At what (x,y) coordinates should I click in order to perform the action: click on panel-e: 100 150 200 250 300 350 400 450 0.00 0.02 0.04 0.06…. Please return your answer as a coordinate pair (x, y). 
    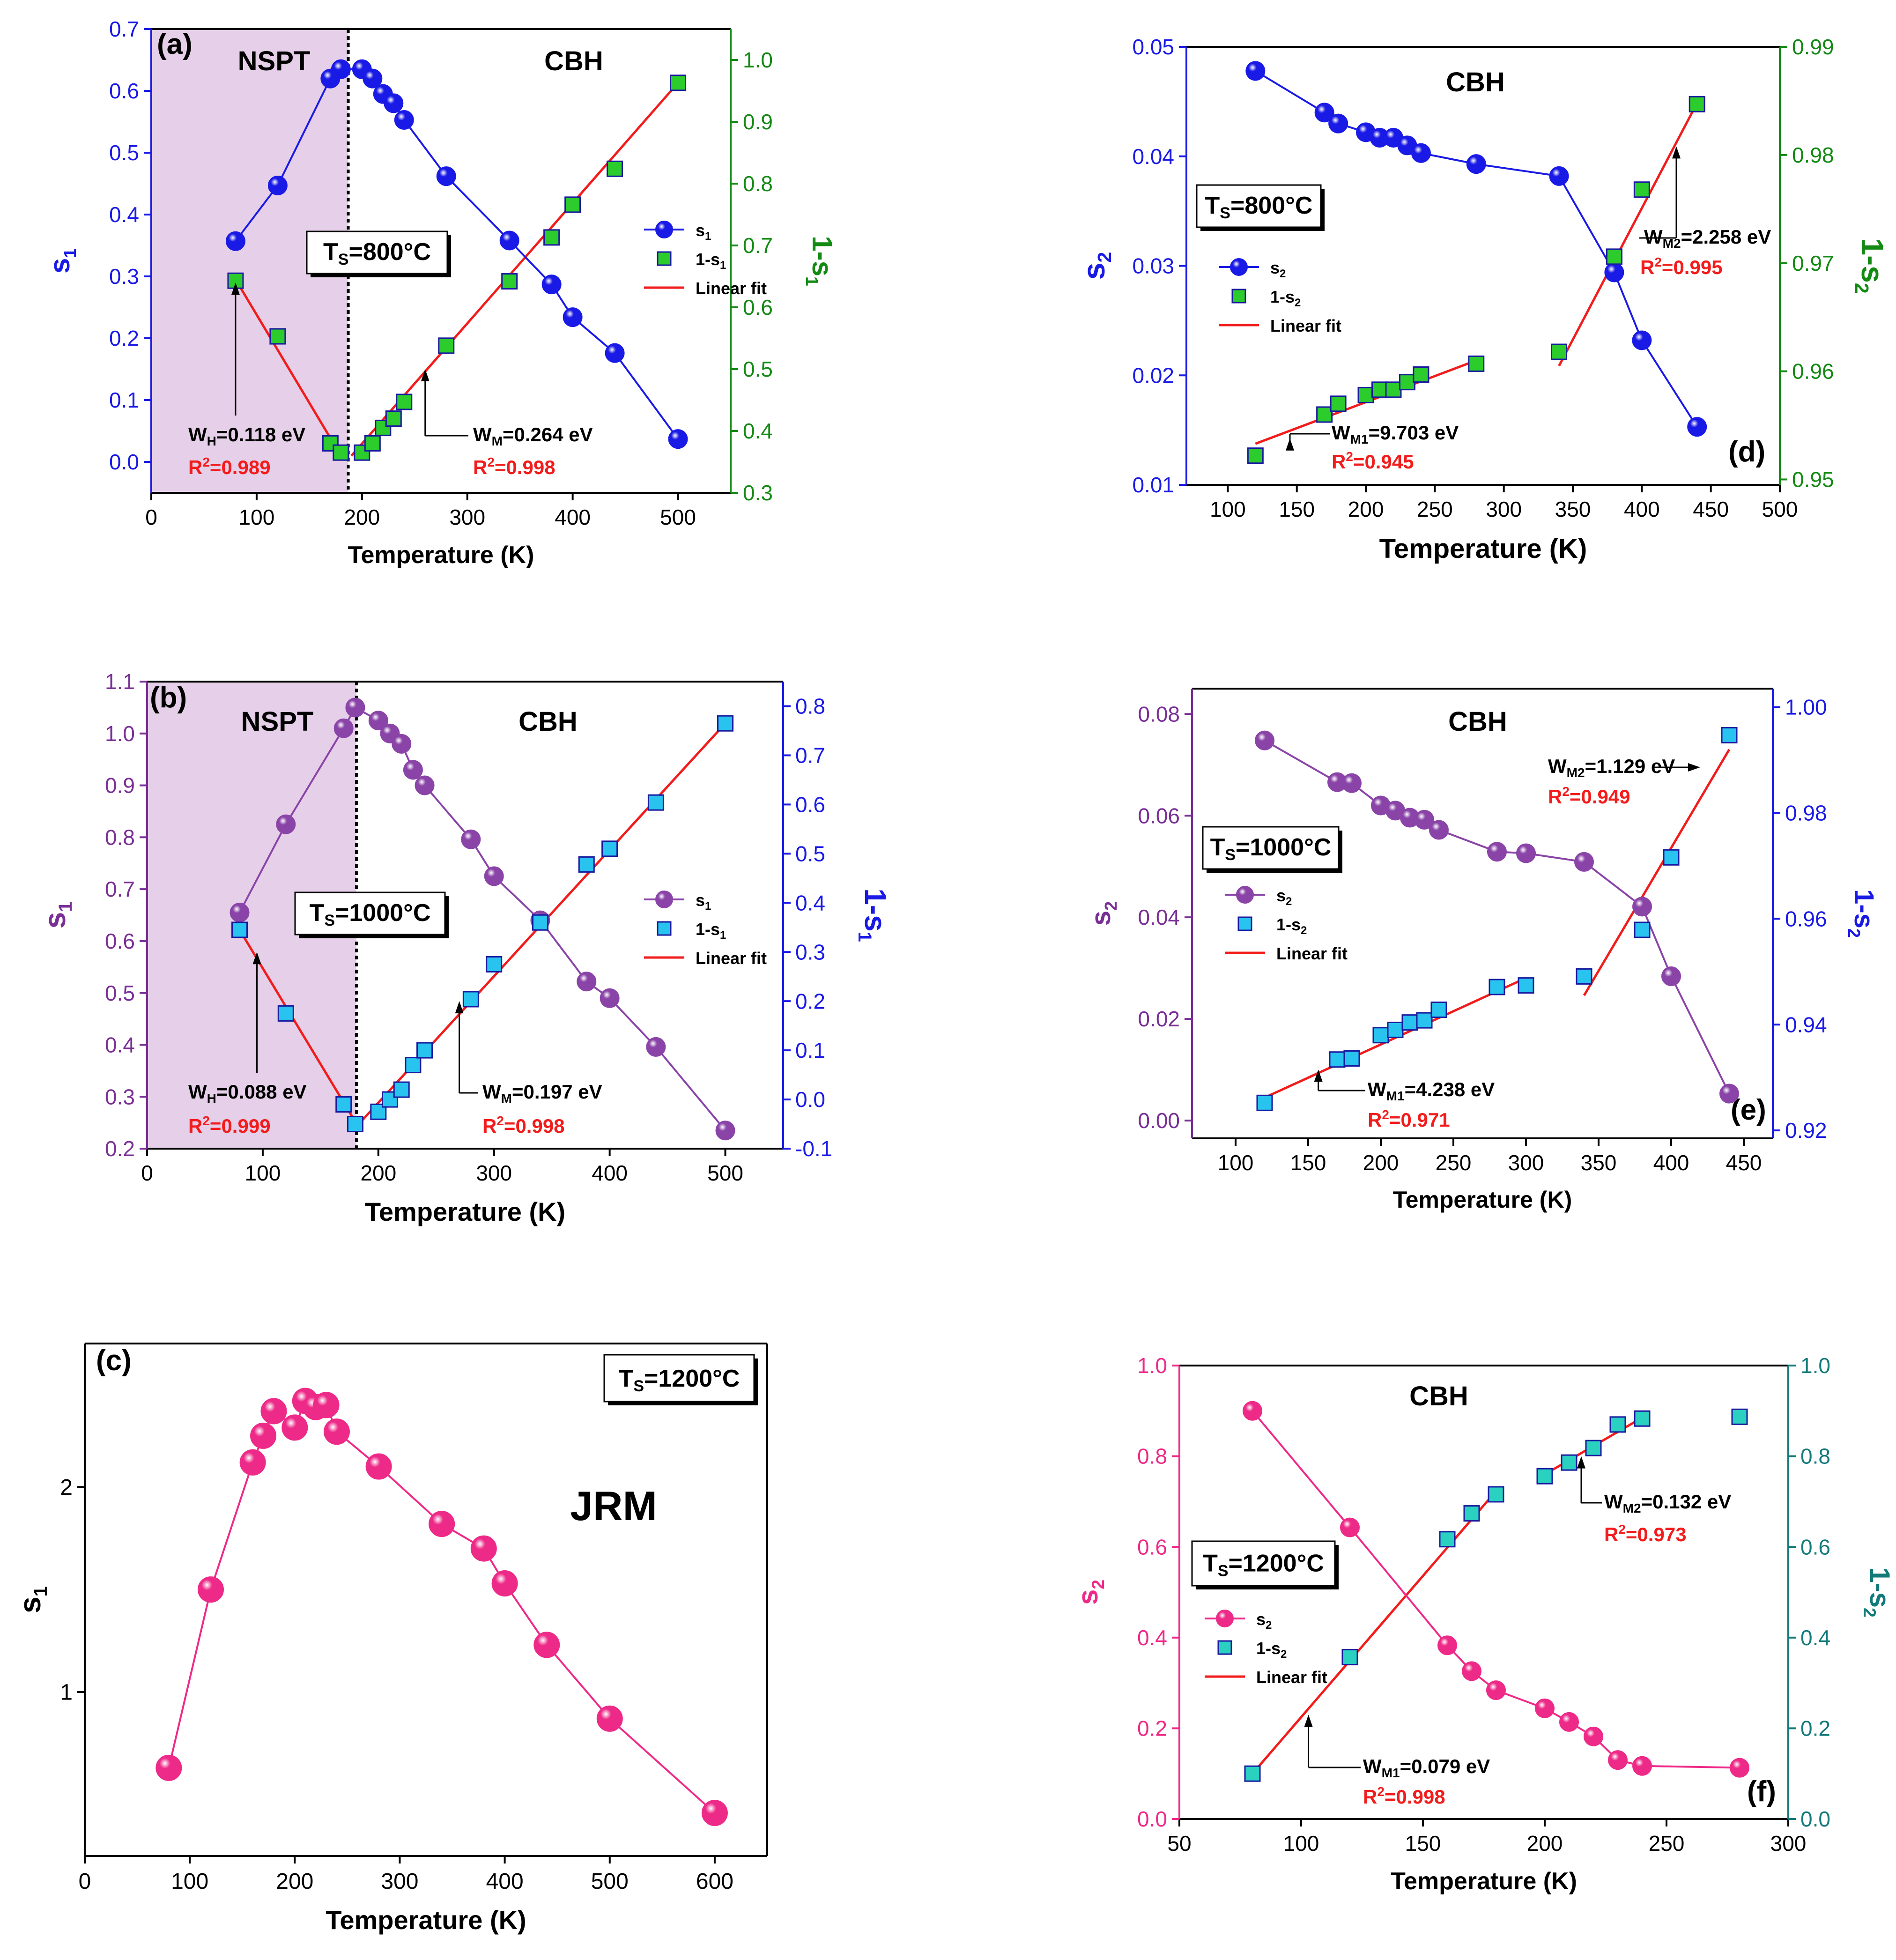
    Looking at the image, I should click on (1482, 950).